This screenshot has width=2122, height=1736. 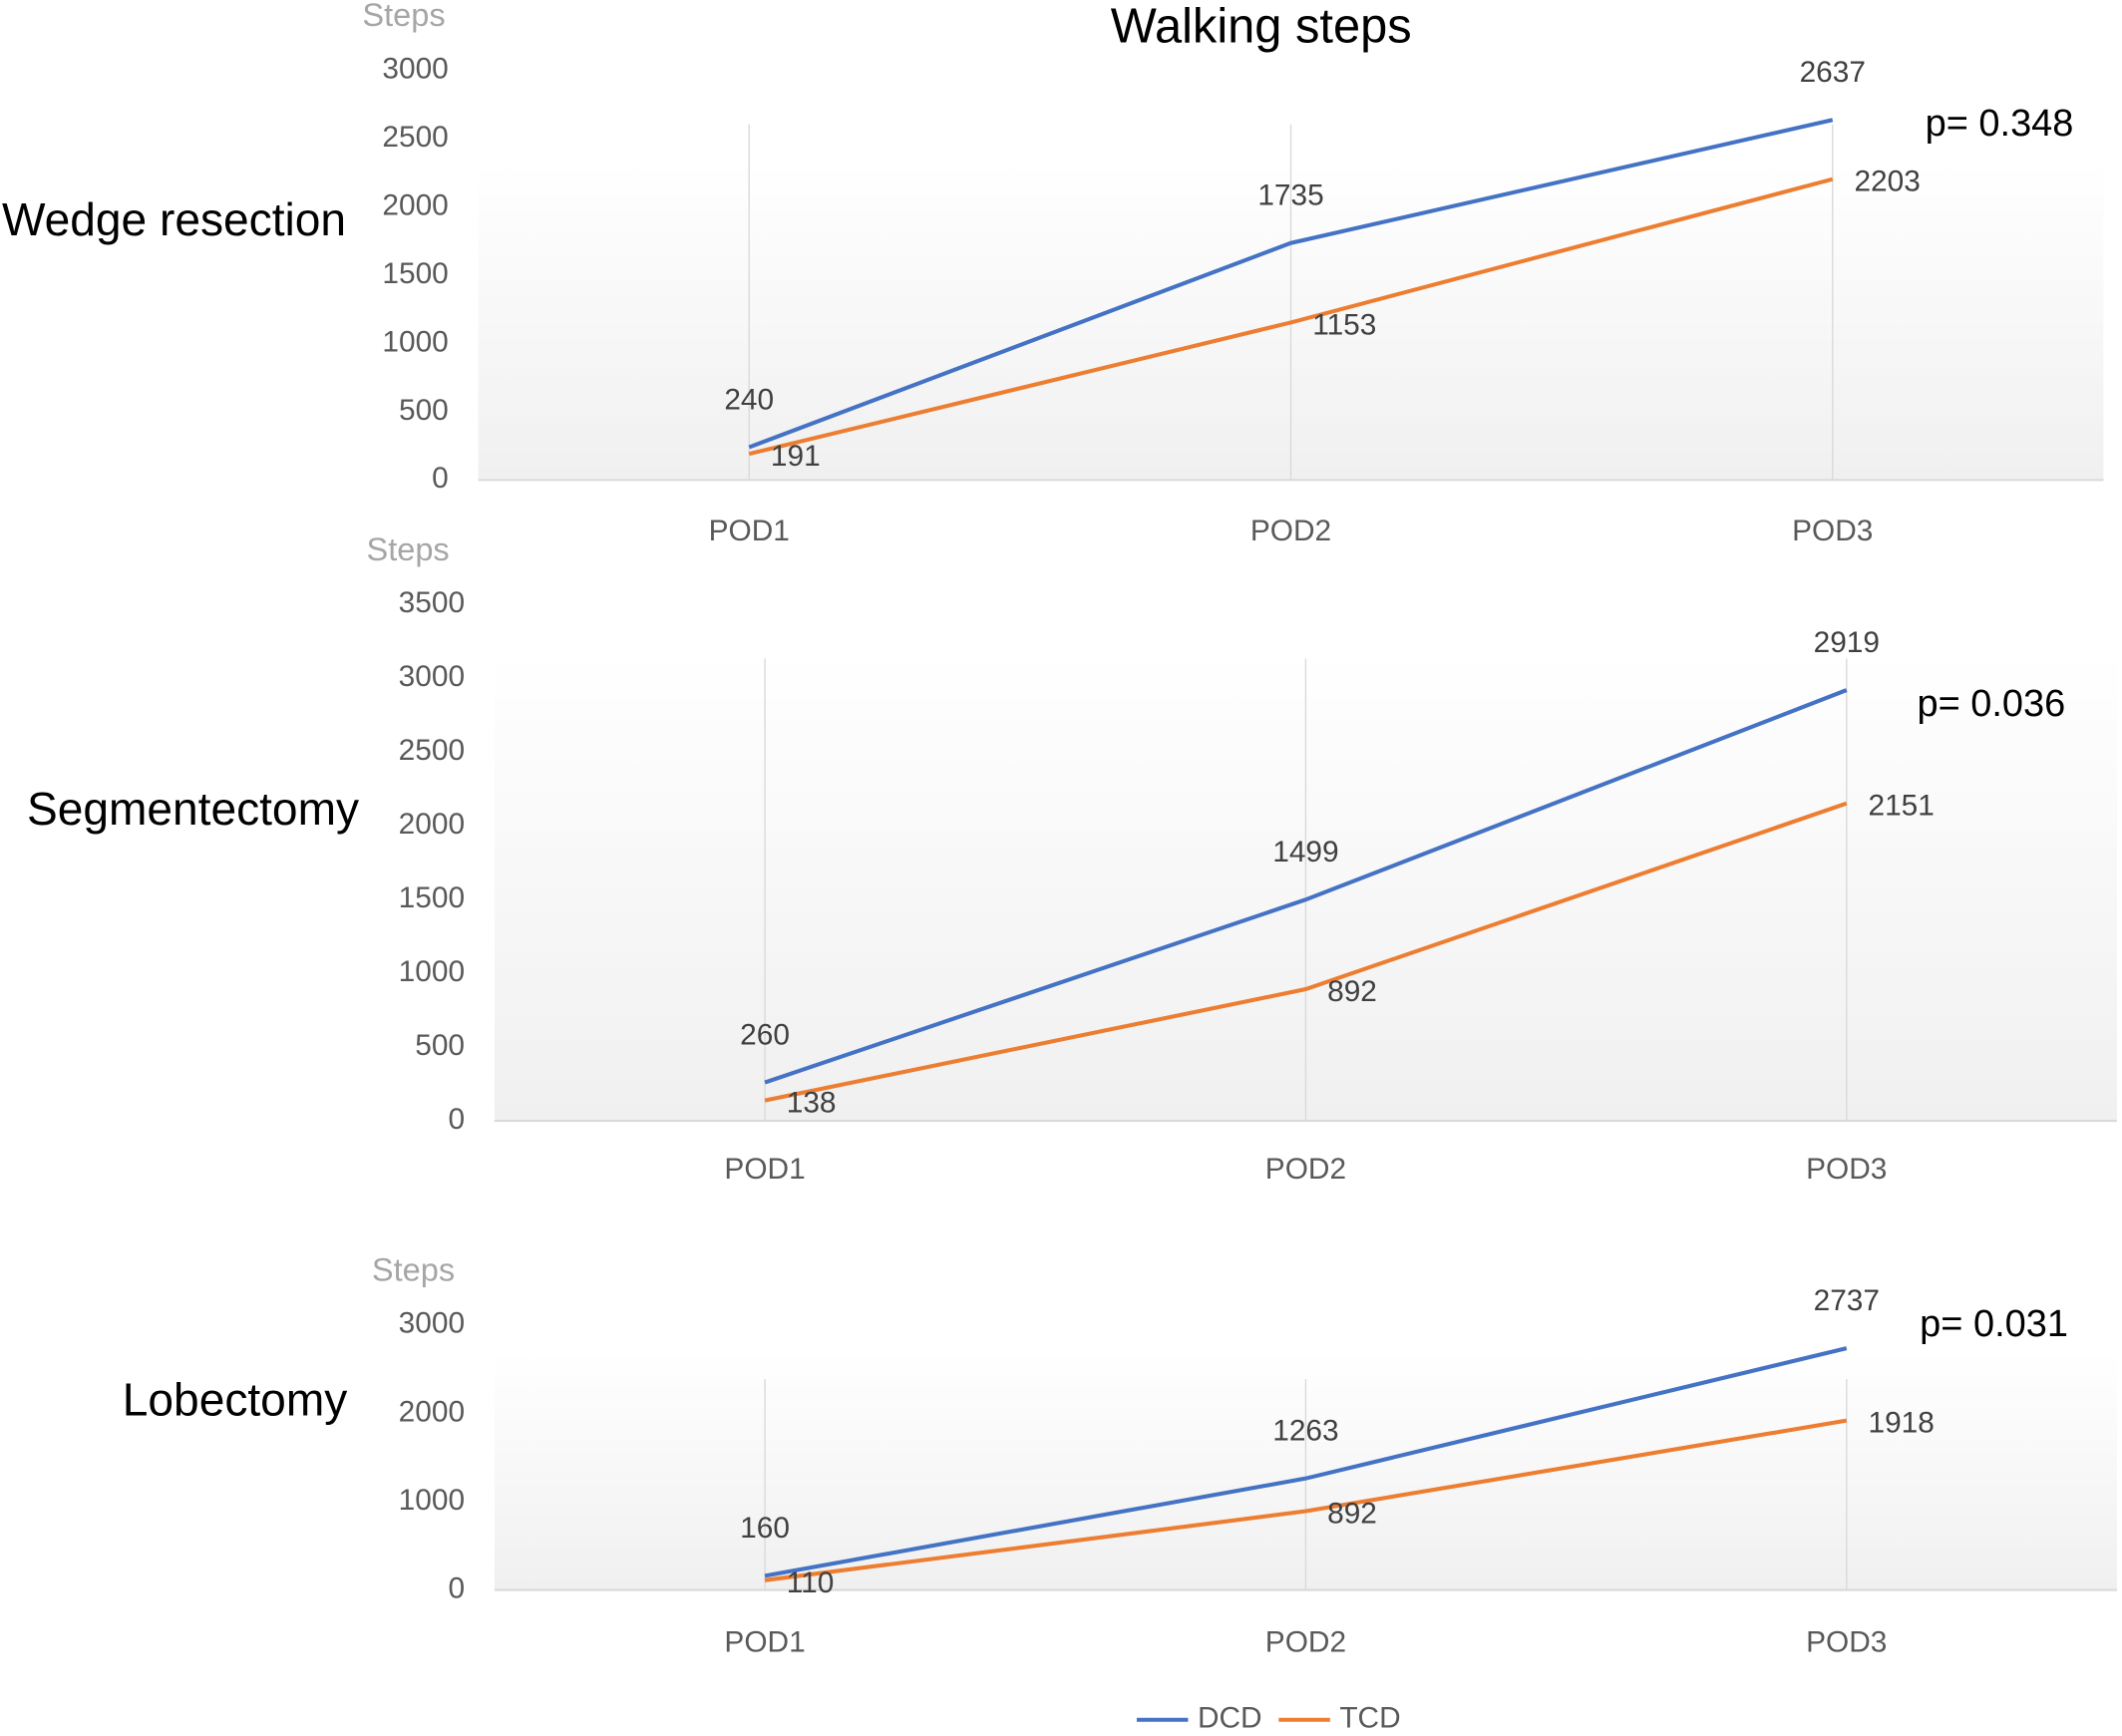 What do you see at coordinates (1901, 806) in the screenshot?
I see `data-label: 2151` at bounding box center [1901, 806].